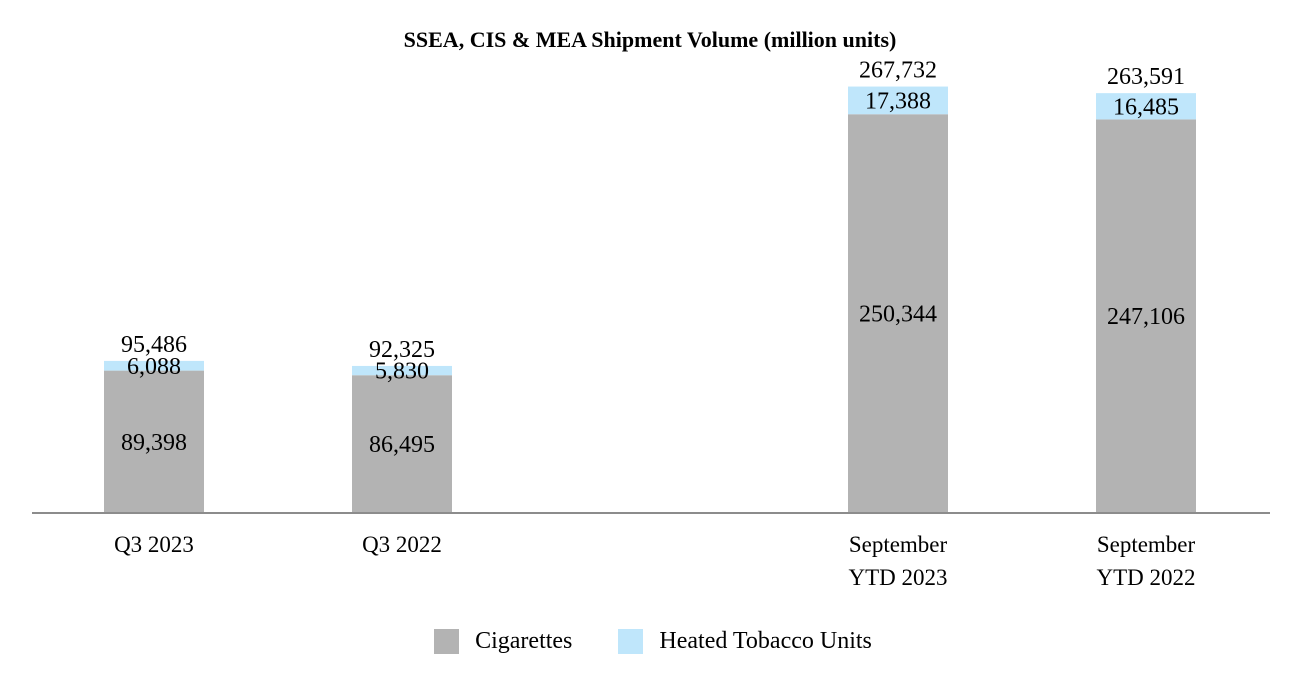  What do you see at coordinates (1145, 577) in the screenshot?
I see `x-tick-label: YTD 2022` at bounding box center [1145, 577].